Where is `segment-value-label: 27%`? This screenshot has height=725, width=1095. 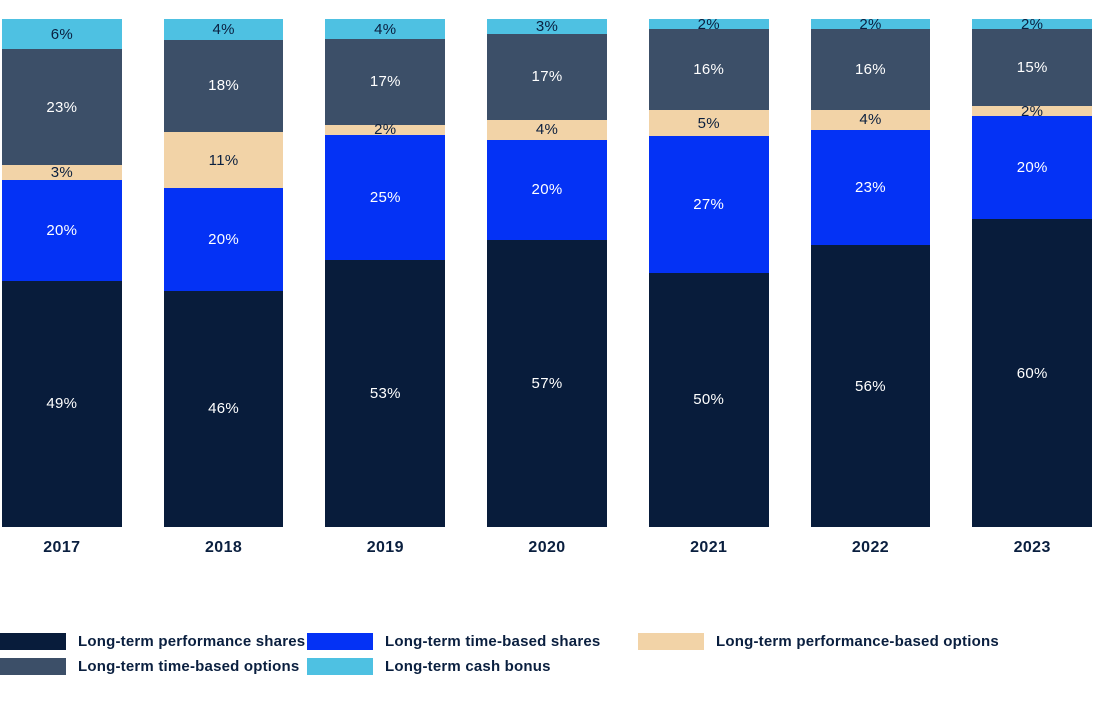
segment-value-label: 27% is located at coordinates (709, 204).